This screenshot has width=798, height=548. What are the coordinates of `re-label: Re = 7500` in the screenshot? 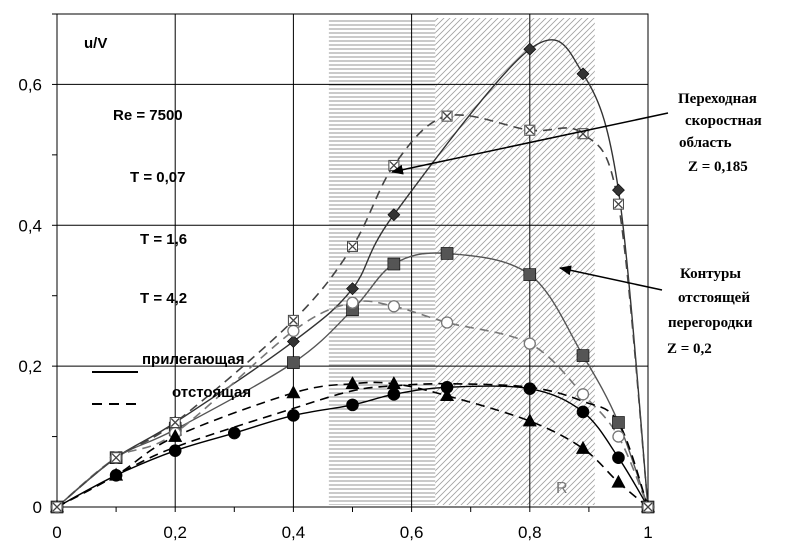 It's located at (148, 115).